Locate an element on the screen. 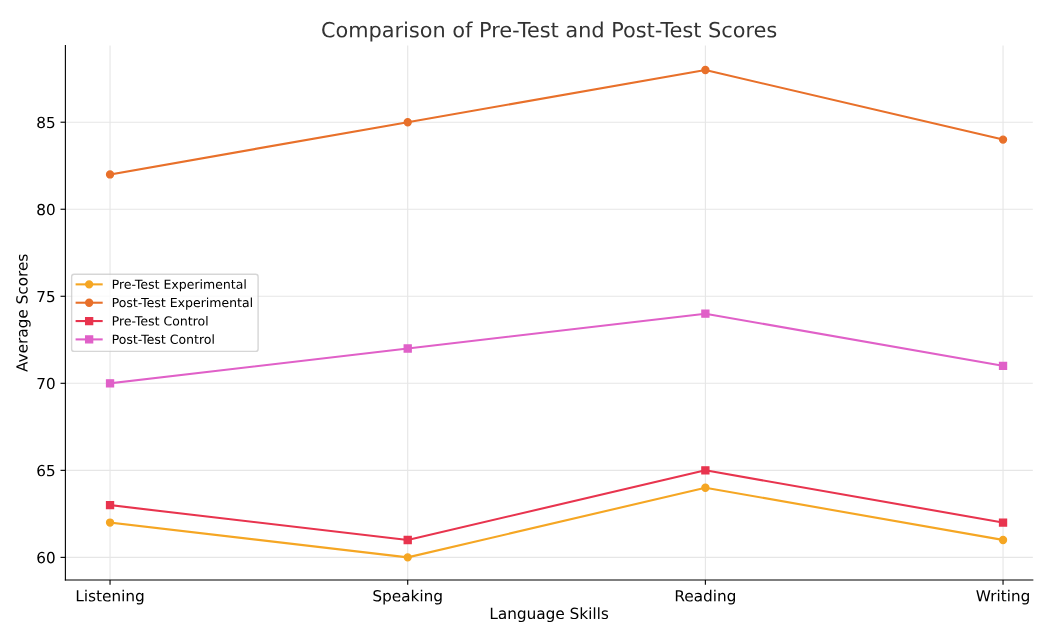  legend-label: Pre-Test Control is located at coordinates (160, 320).